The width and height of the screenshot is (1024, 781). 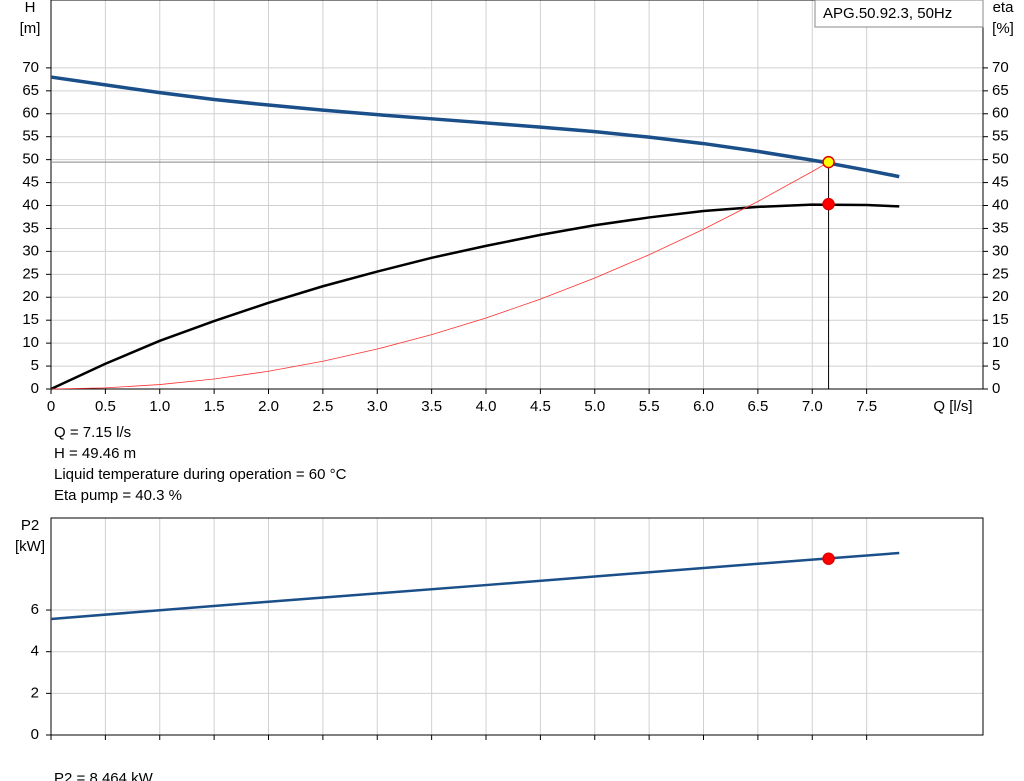 What do you see at coordinates (1000, 159) in the screenshot?
I see `y2-tick-label: 50` at bounding box center [1000, 159].